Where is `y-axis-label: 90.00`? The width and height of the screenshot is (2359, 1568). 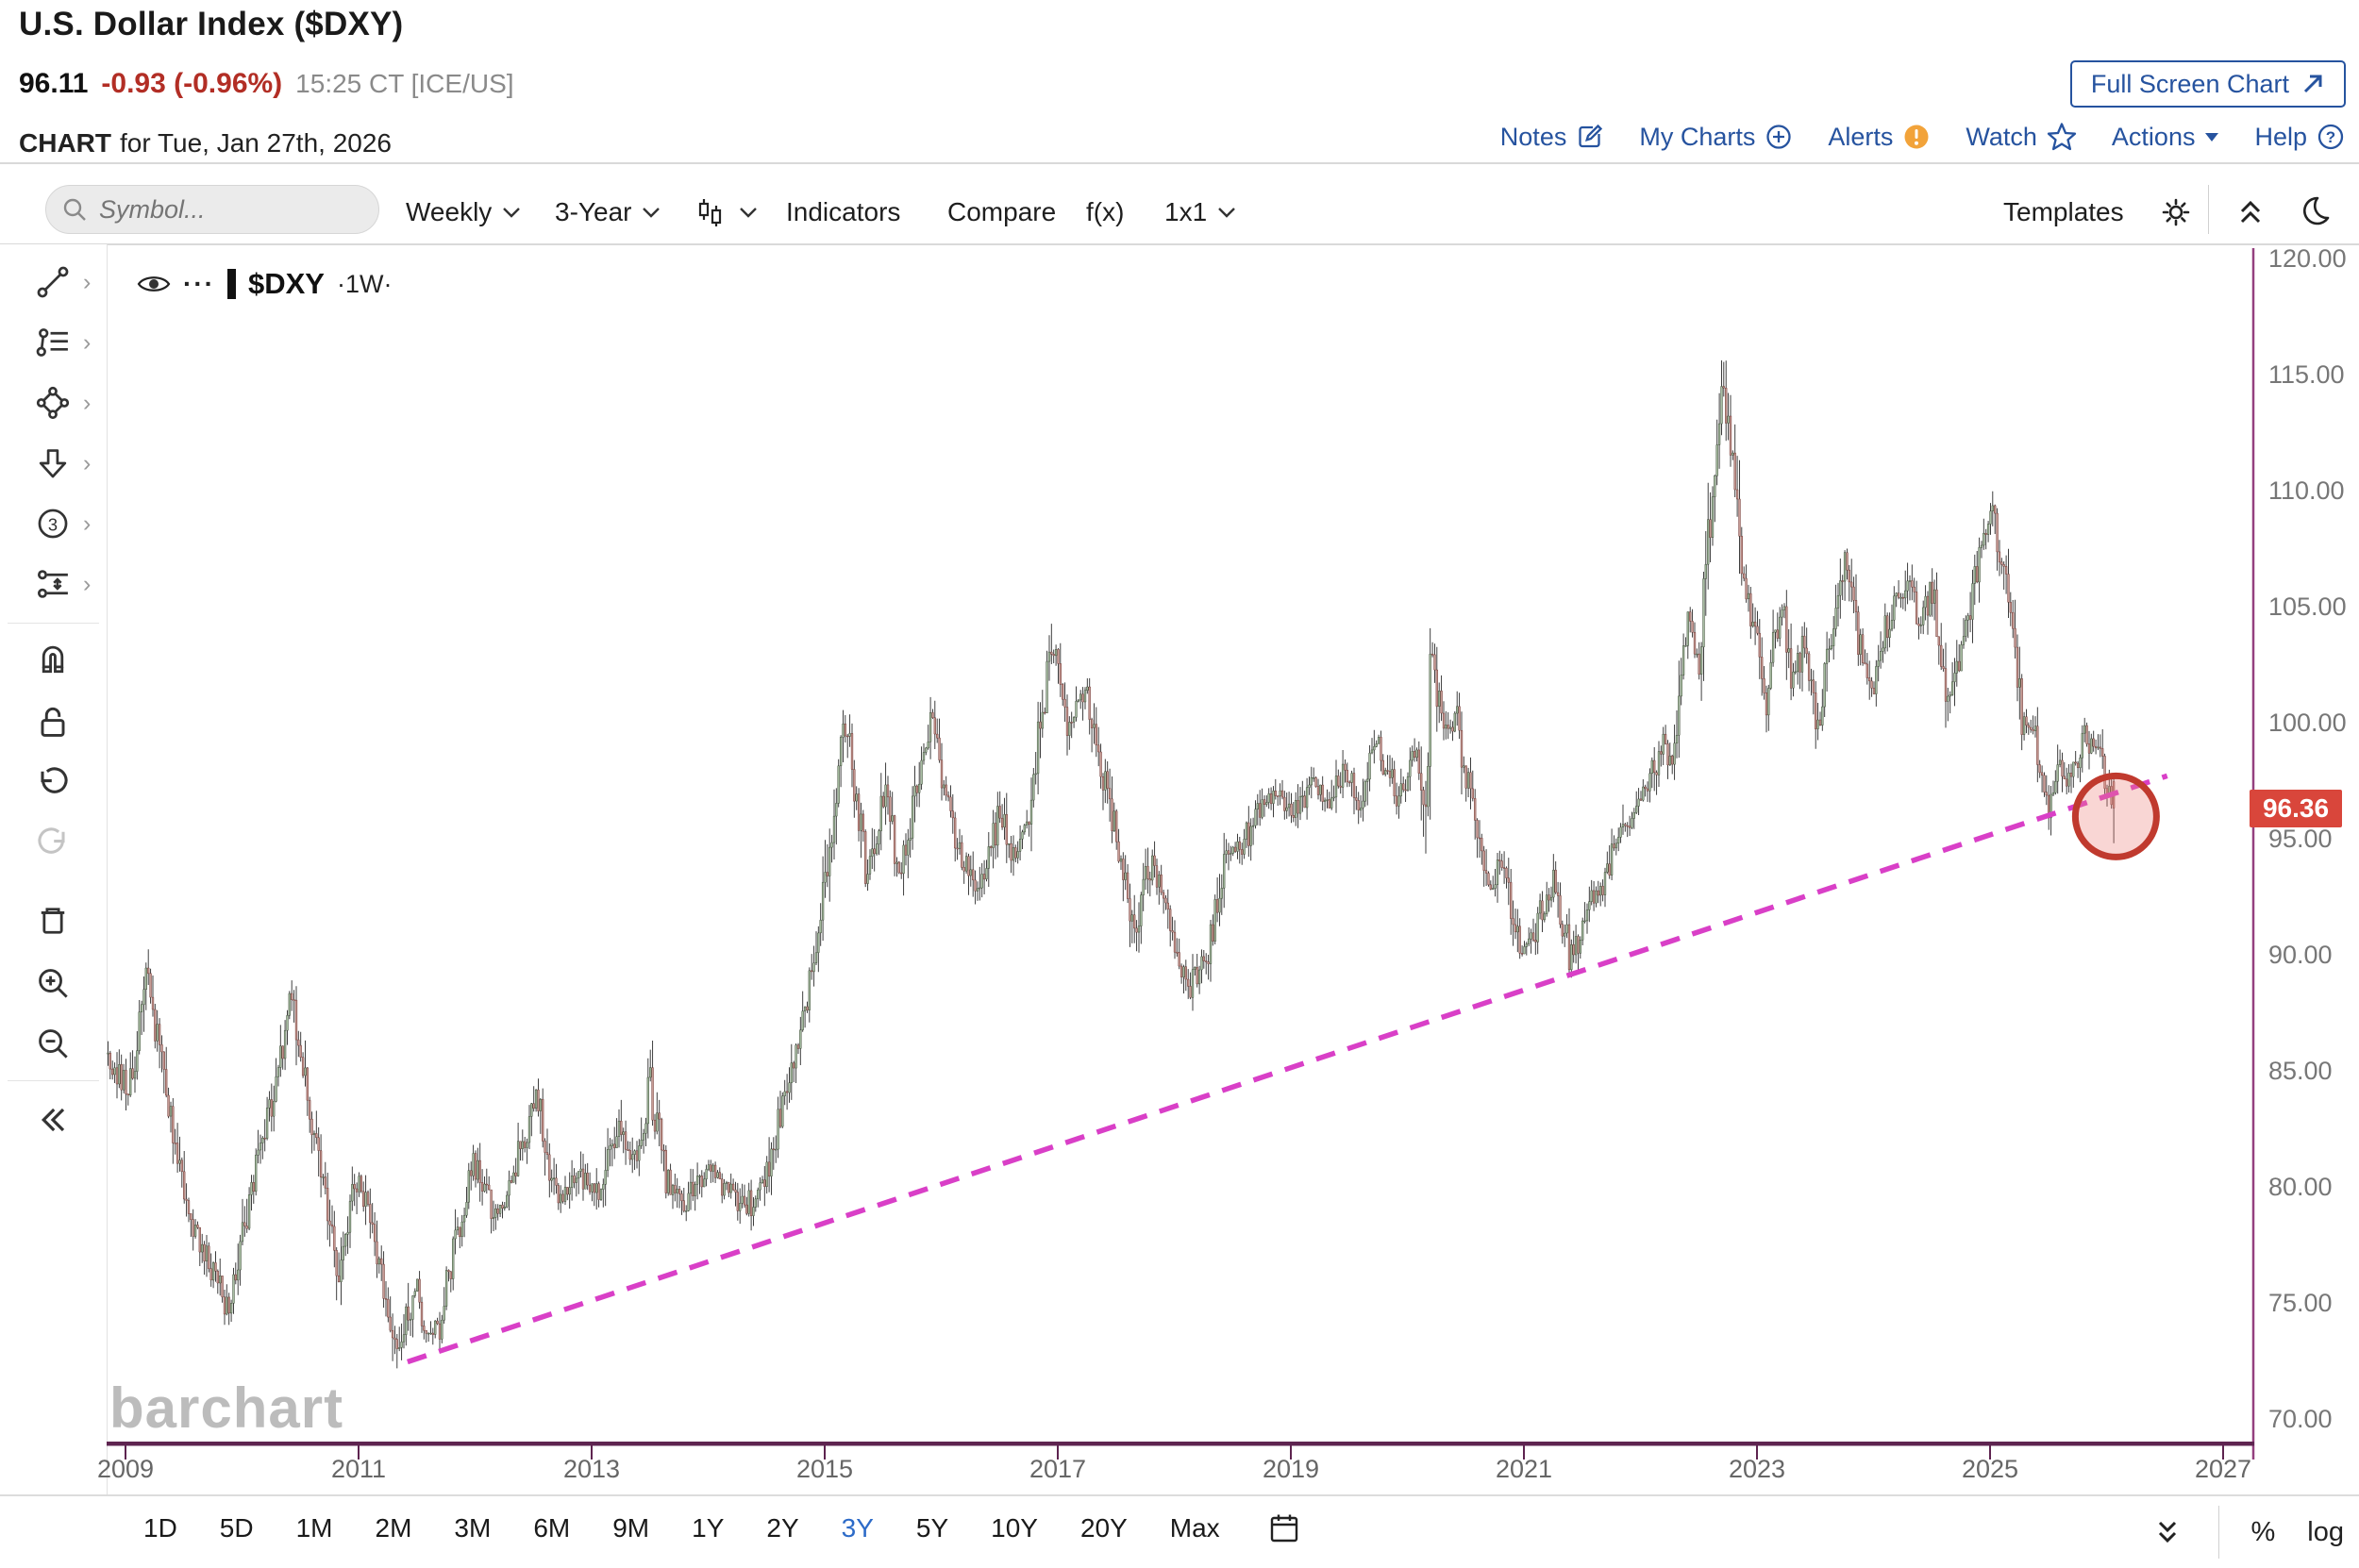 y-axis-label: 90.00 is located at coordinates (2300, 955).